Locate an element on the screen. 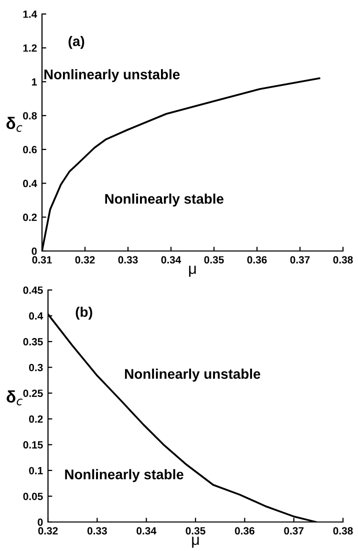 The height and width of the screenshot is (551, 358). annotation: (a) is located at coordinates (76, 42).